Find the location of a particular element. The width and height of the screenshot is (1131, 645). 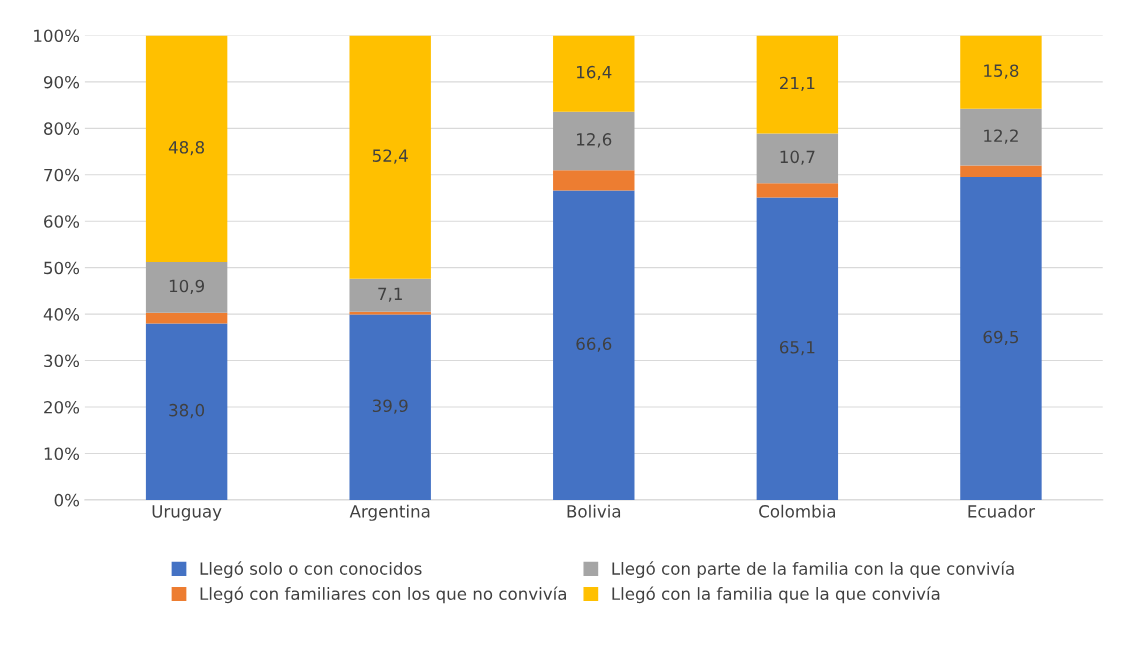

data-label: 38,0 is located at coordinates (187, 411).